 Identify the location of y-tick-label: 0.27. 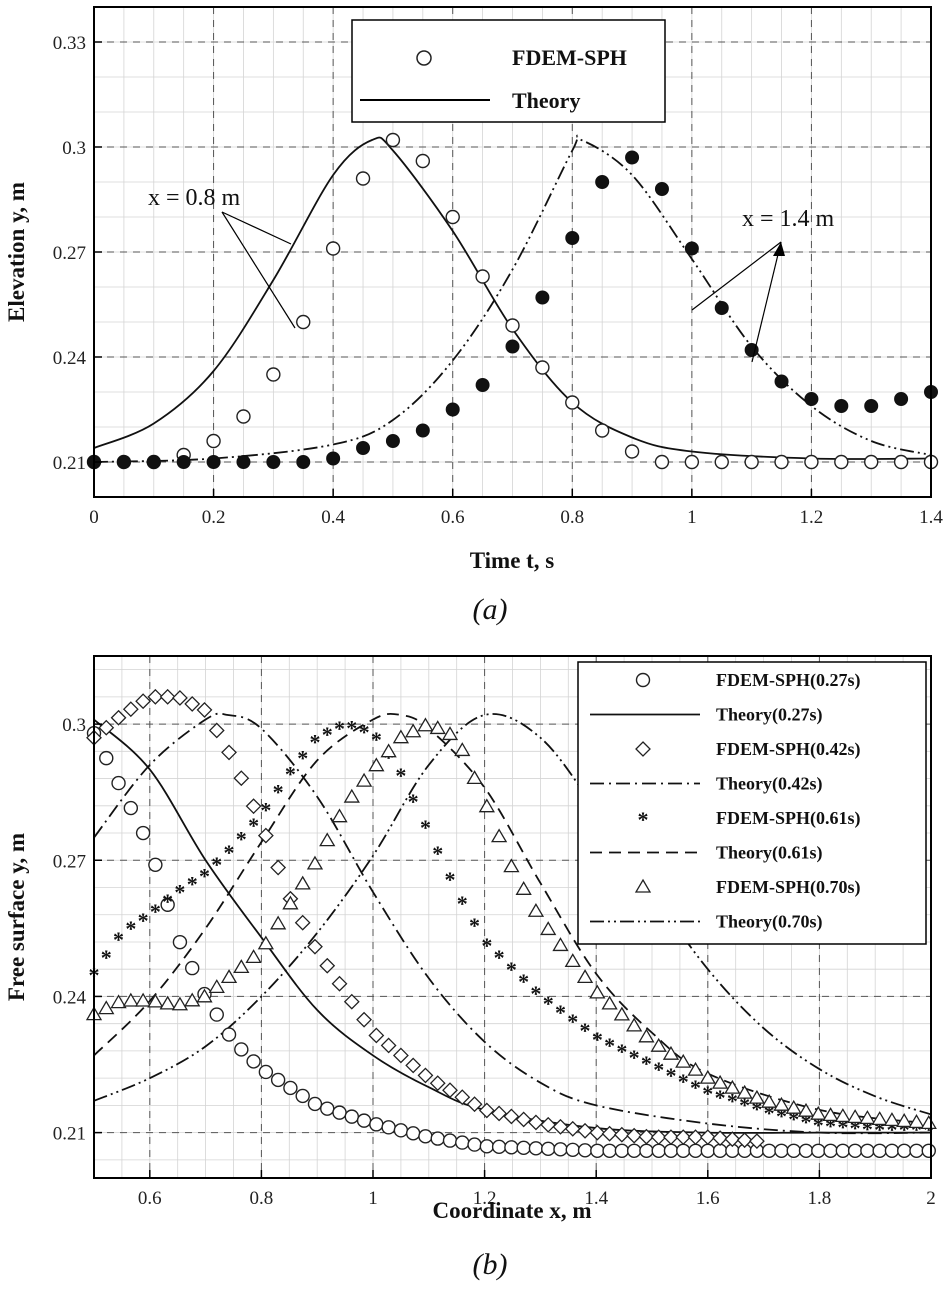
(69, 253).